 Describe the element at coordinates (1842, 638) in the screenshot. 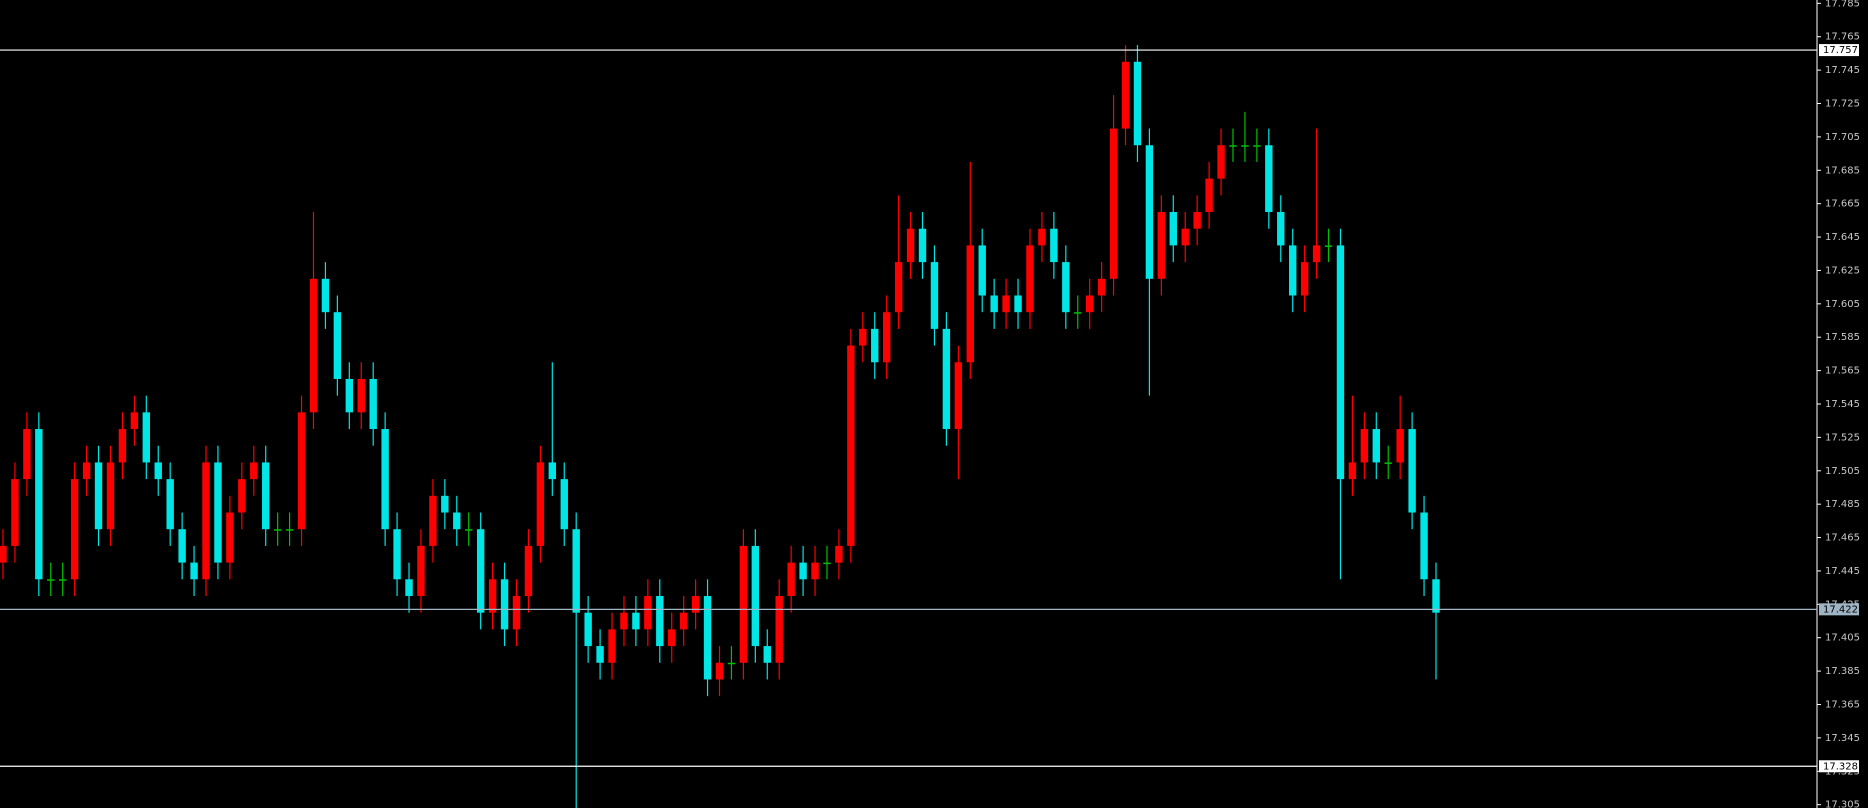

I see `y-tick-label: 17.405` at that location.